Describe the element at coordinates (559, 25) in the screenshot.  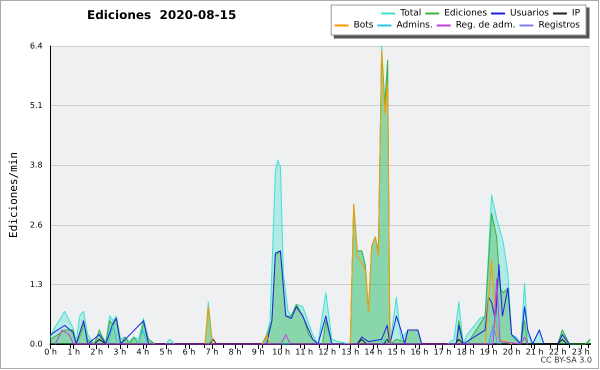
I see `legend-label: Registros` at that location.